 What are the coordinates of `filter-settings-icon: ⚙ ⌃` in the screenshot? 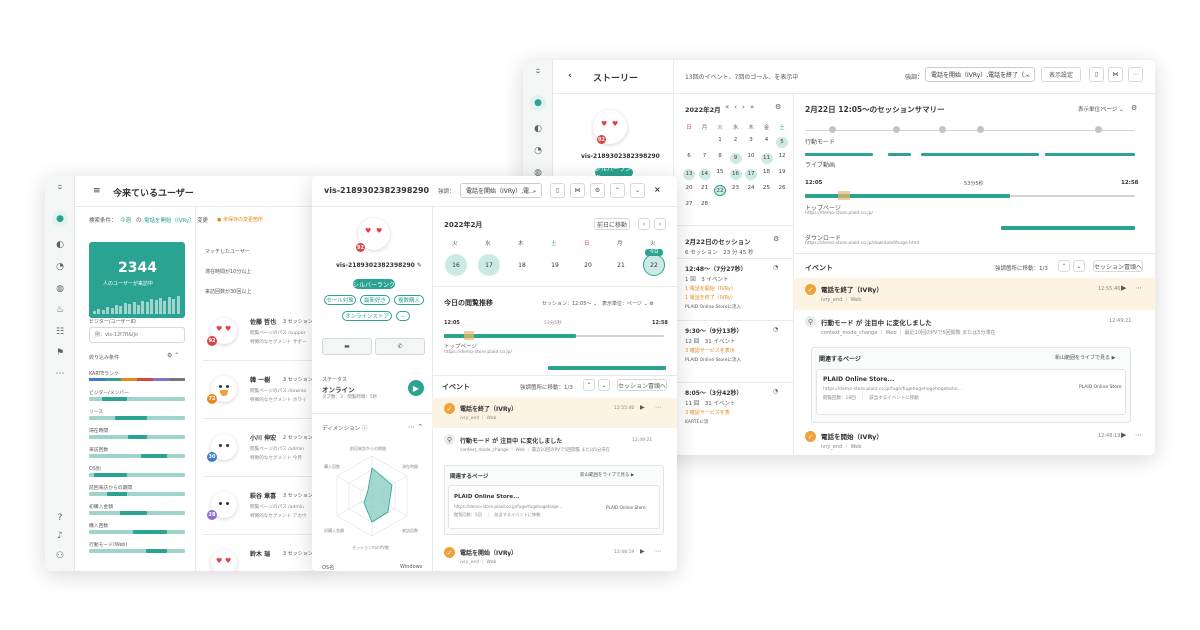 It's located at (173, 355).